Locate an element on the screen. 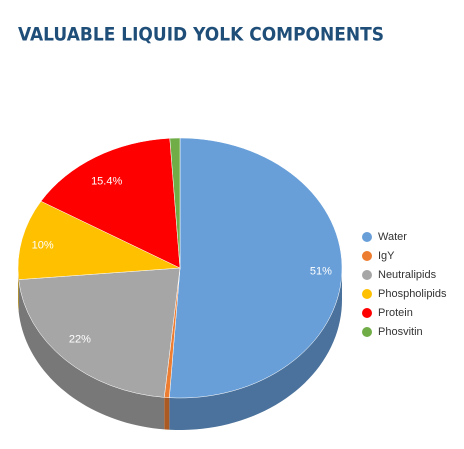 This screenshot has width=464, height=449. legend-label: IgY is located at coordinates (386, 256).